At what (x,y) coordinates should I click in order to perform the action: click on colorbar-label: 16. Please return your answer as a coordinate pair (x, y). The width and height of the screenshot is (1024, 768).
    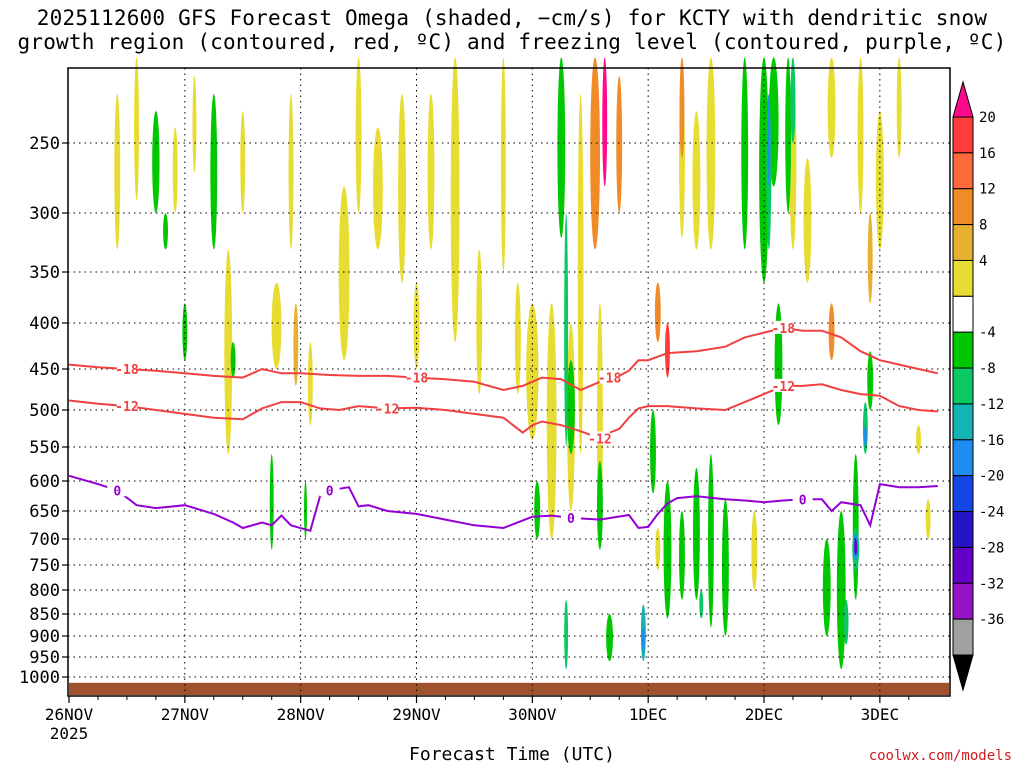
    Looking at the image, I should click on (987, 154).